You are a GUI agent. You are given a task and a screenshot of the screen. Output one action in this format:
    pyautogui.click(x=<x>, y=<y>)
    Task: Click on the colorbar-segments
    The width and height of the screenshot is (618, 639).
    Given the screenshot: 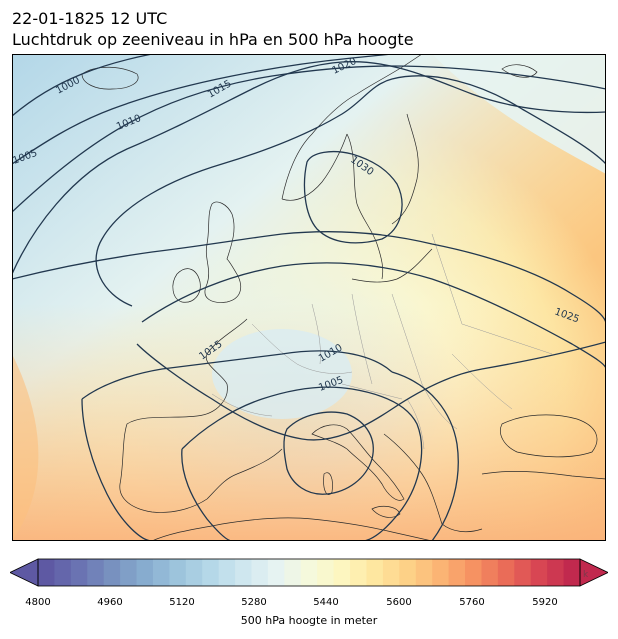 What is the action you would take?
    pyautogui.click(x=309, y=572)
    